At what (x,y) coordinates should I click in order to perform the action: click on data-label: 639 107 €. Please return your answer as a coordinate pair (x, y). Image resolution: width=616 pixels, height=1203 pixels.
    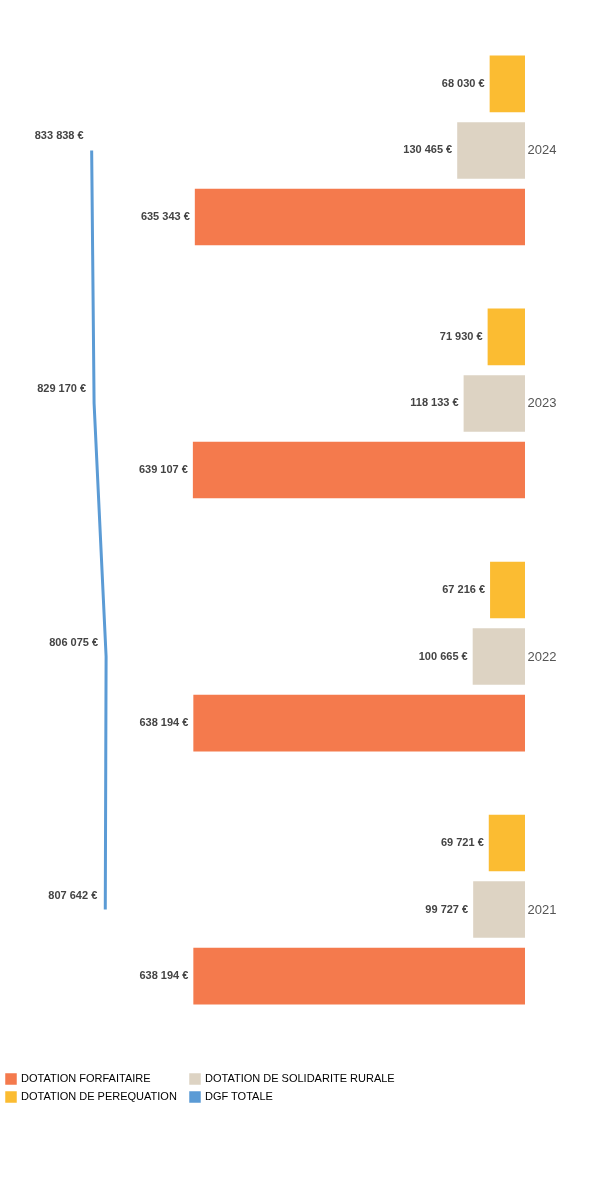
    Looking at the image, I should click on (163, 469).